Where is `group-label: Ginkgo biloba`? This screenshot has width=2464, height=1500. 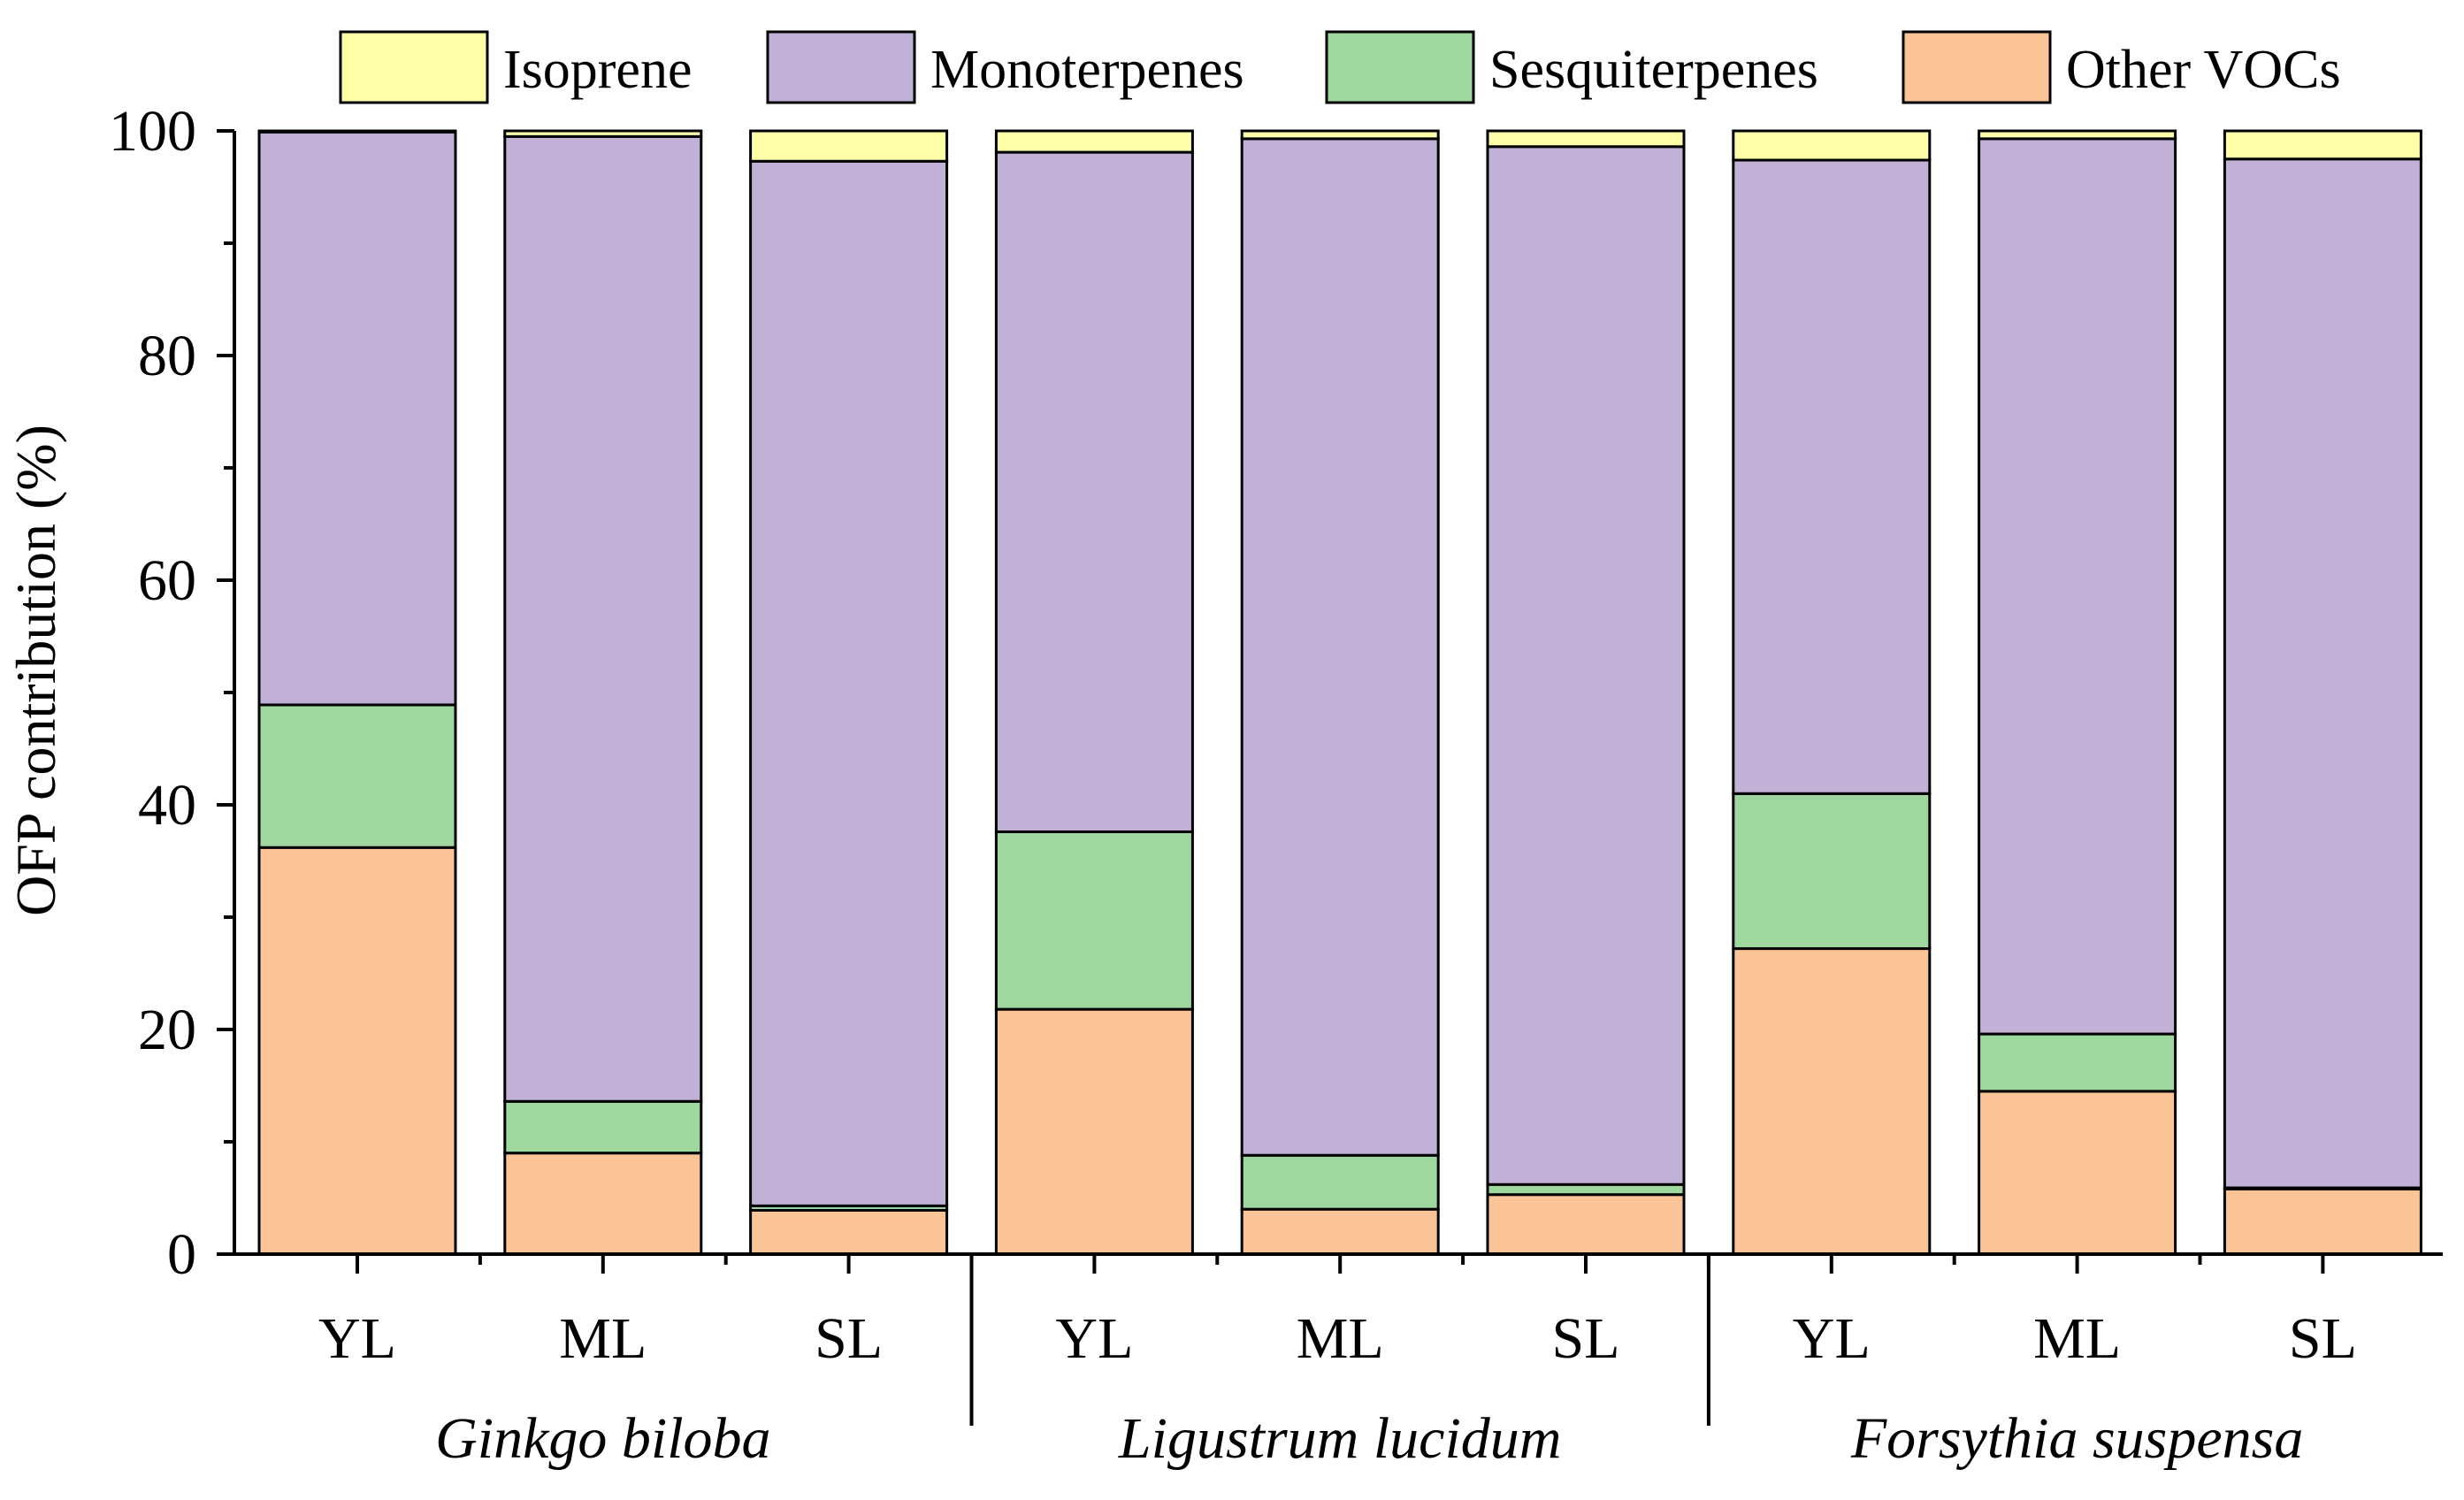 group-label: Ginkgo biloba is located at coordinates (602, 1439).